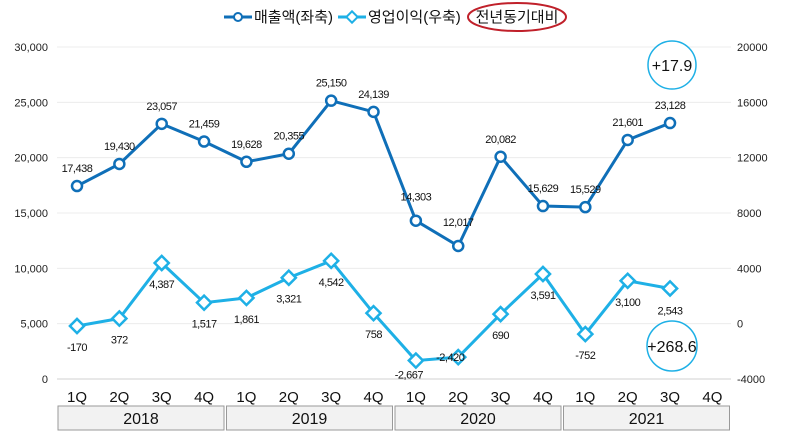 This screenshot has width=788, height=440. What do you see at coordinates (751, 380) in the screenshot?
I see `right-tick-label: -4000` at bounding box center [751, 380].